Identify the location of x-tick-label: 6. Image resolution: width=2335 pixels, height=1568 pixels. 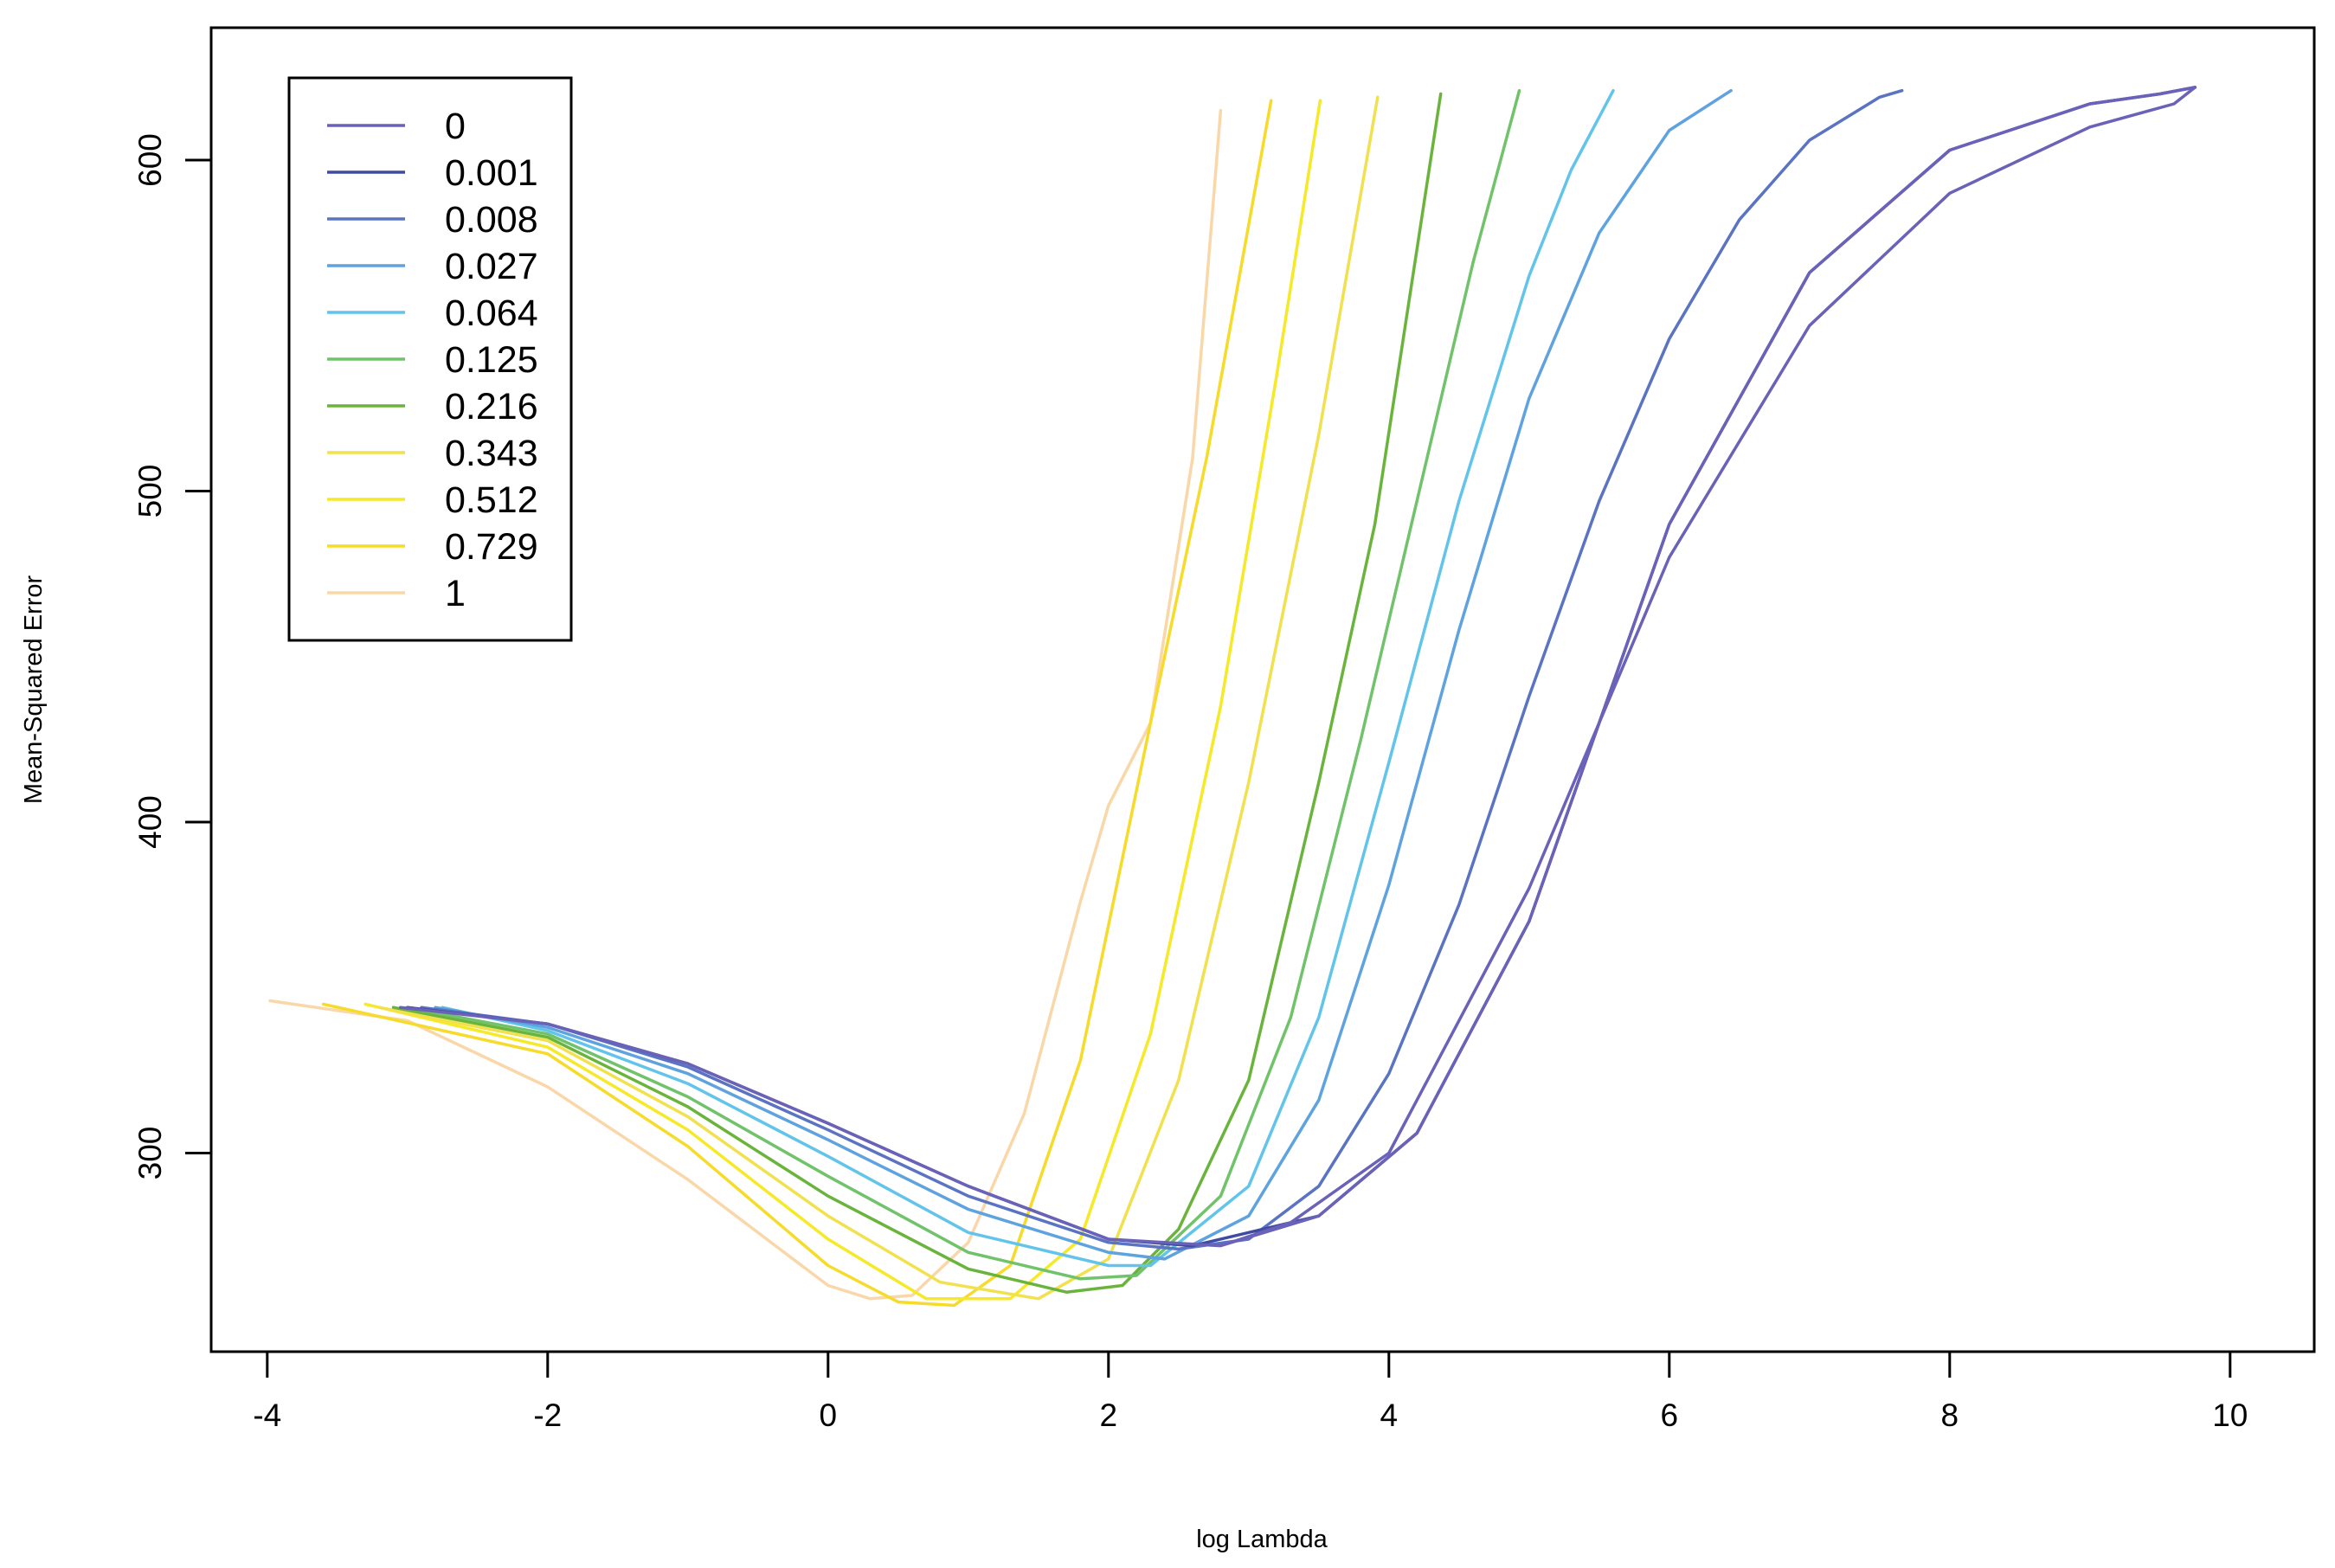
(1670, 1415).